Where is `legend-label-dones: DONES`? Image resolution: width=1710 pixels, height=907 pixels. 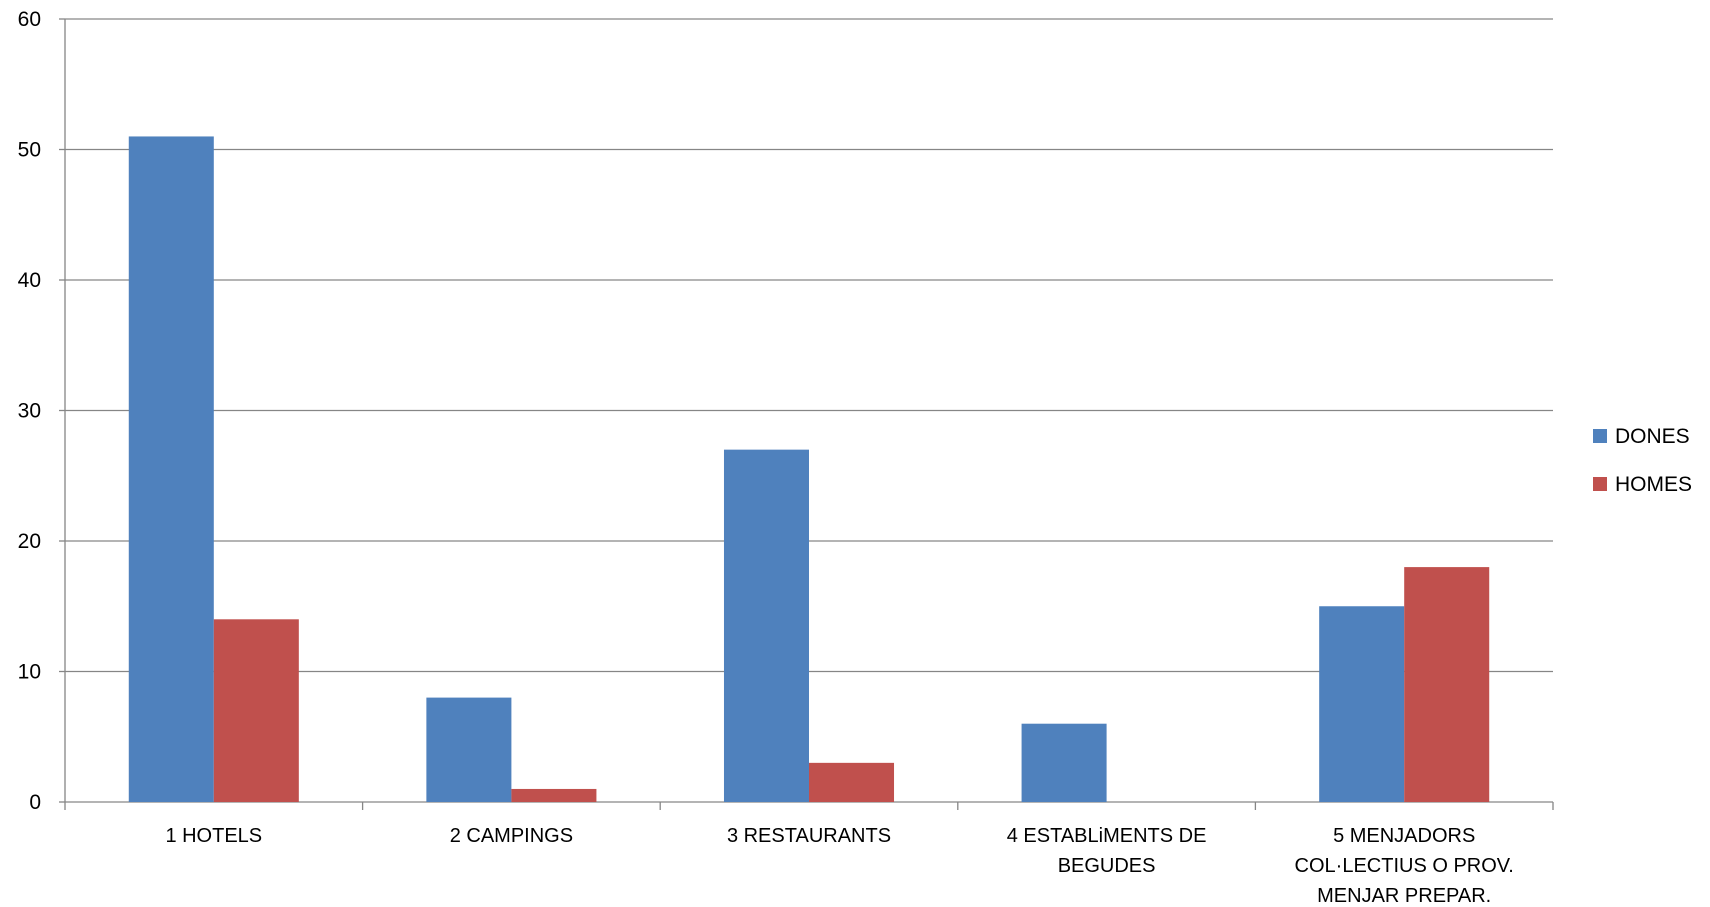 legend-label-dones: DONES is located at coordinates (1652, 436).